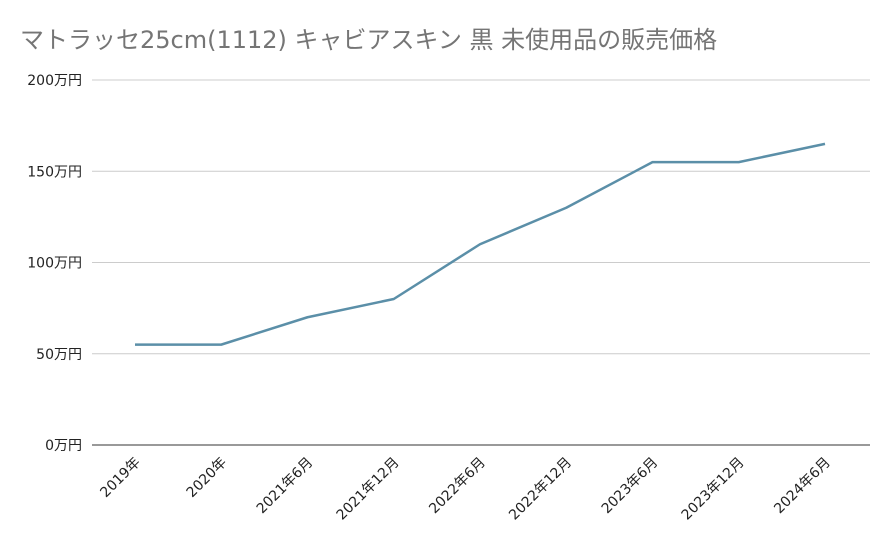 The height and width of the screenshot is (541, 888). I want to click on x-tick-label: 2022年6月, so click(457, 486).